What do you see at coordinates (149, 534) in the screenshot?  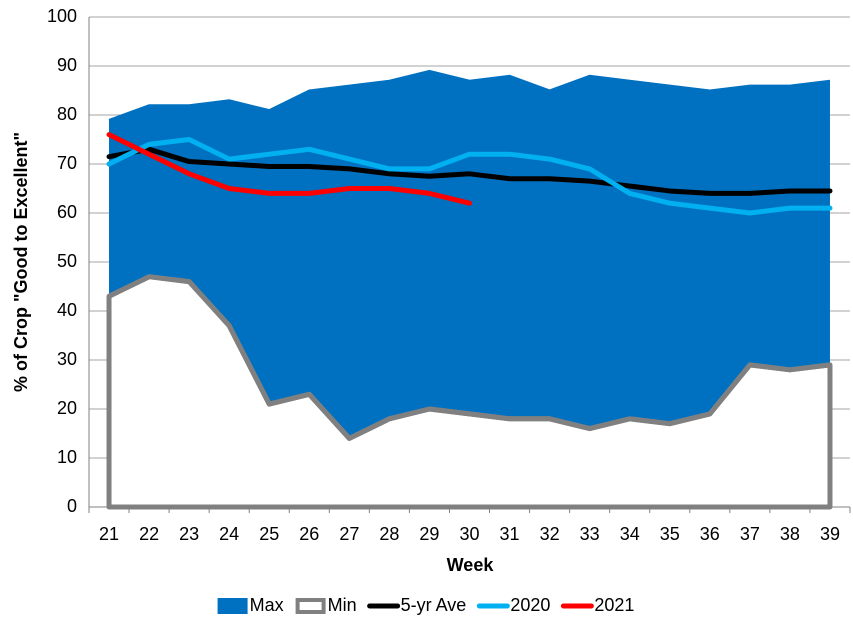 I see `x-tick-label: 22` at bounding box center [149, 534].